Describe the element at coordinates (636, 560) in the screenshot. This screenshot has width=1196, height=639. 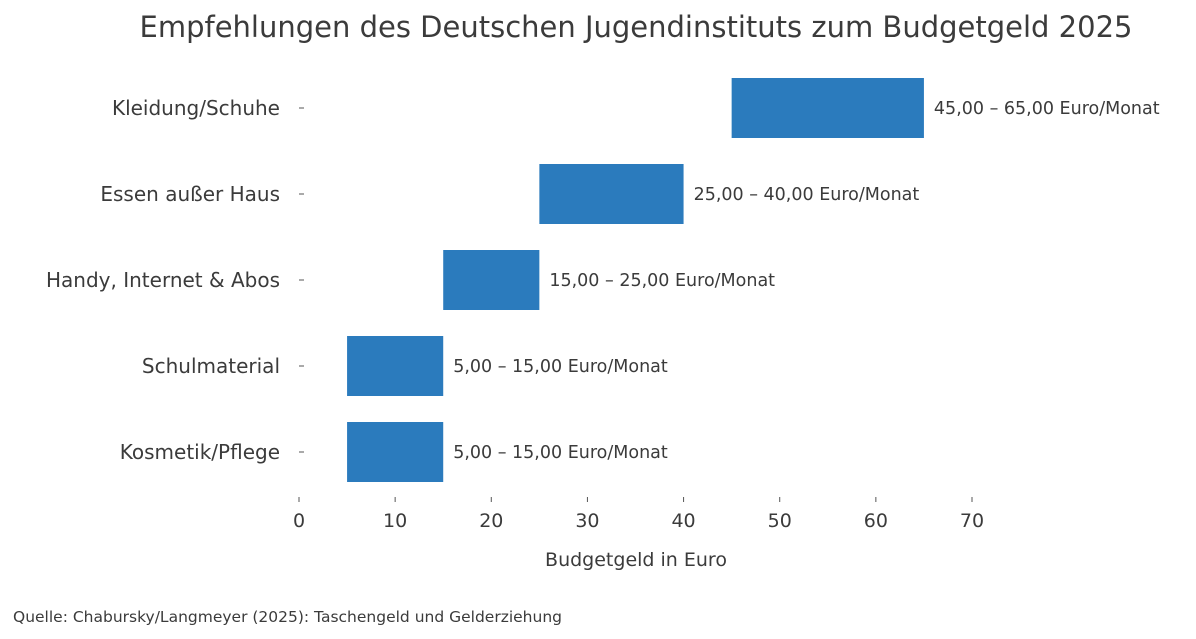
I see `x-axis-label: Budgetgeld in Euro` at that location.